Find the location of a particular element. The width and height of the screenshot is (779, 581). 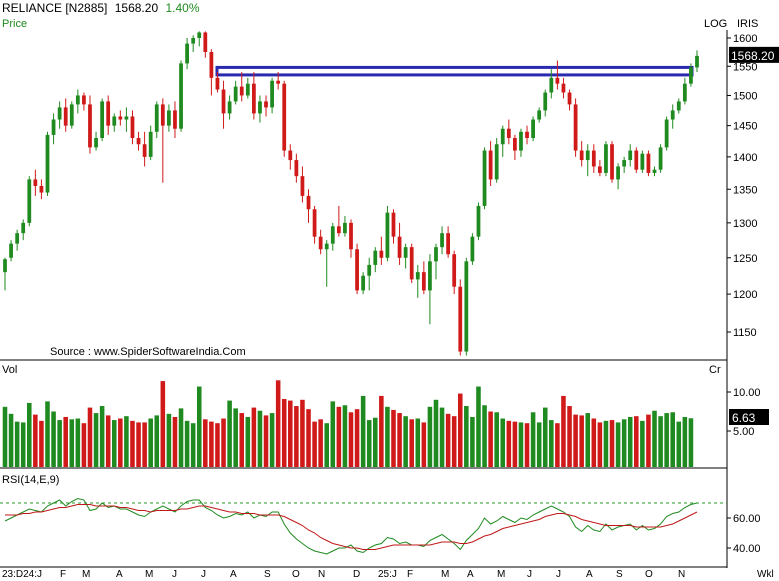

rsi-line is located at coordinates (351, 526).